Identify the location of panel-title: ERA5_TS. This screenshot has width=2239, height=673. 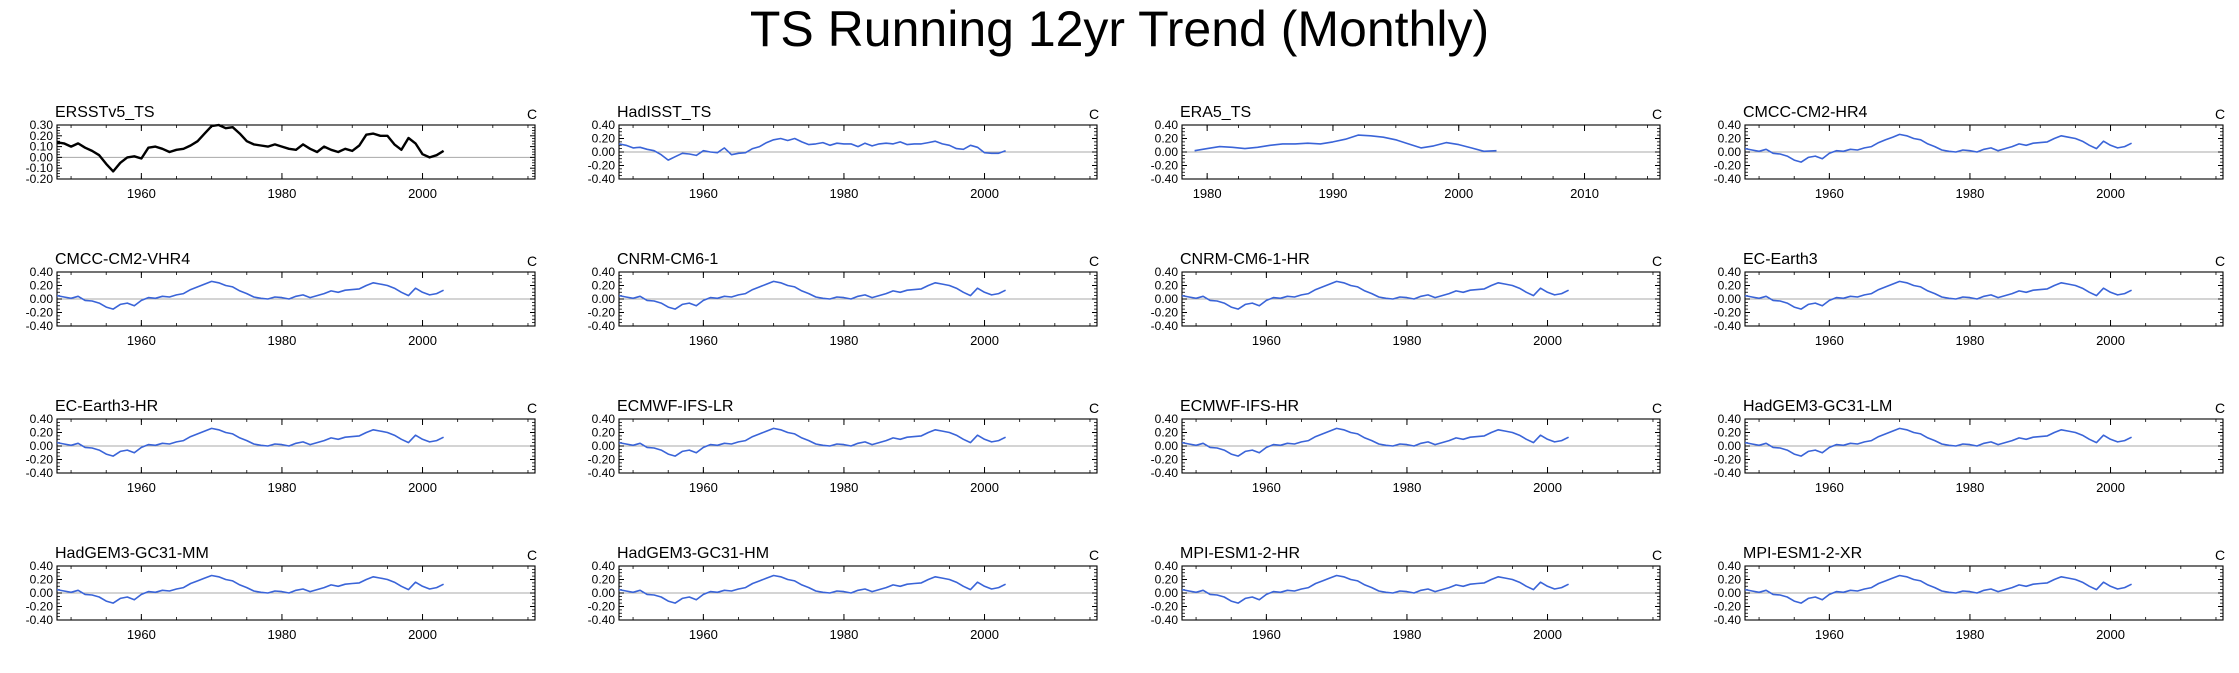
(1215, 112).